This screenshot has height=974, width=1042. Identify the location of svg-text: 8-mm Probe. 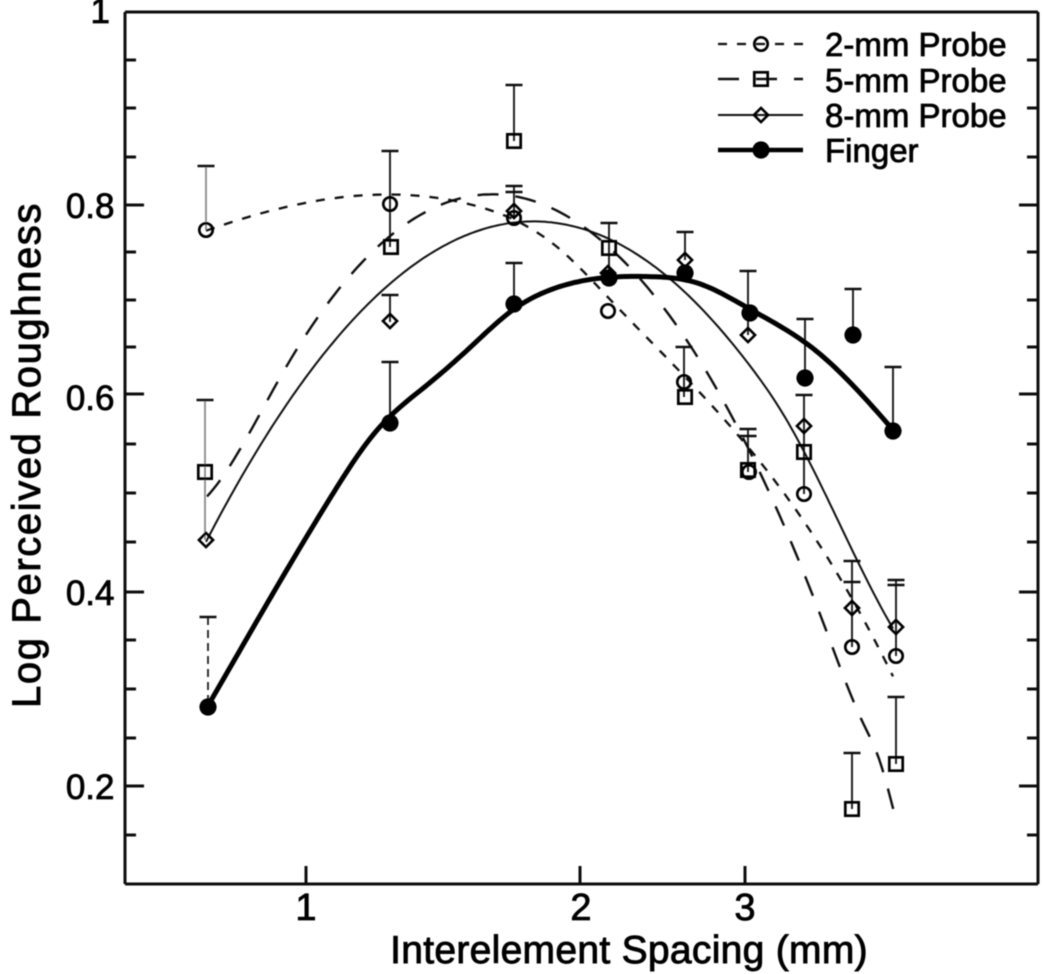
(916, 115).